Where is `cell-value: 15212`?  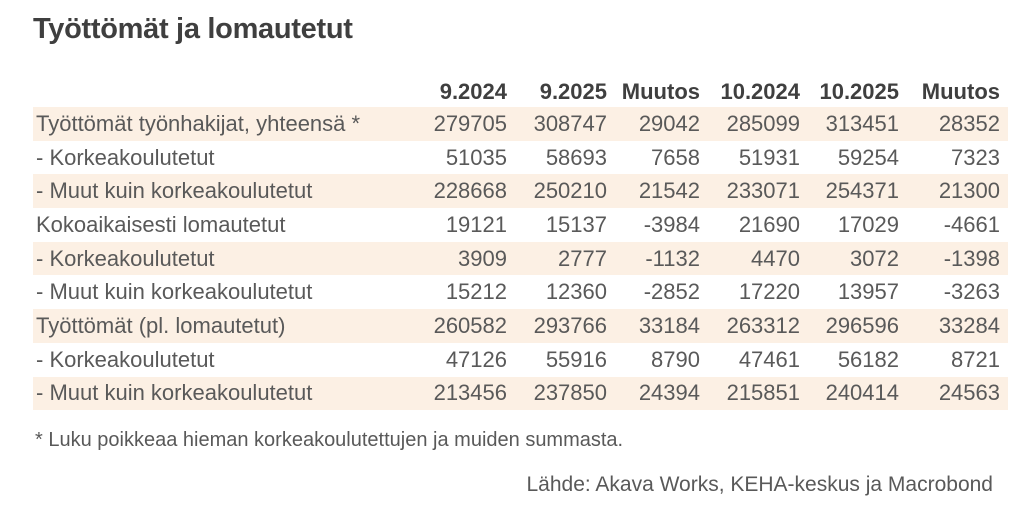
cell-value: 15212 is located at coordinates (476, 292).